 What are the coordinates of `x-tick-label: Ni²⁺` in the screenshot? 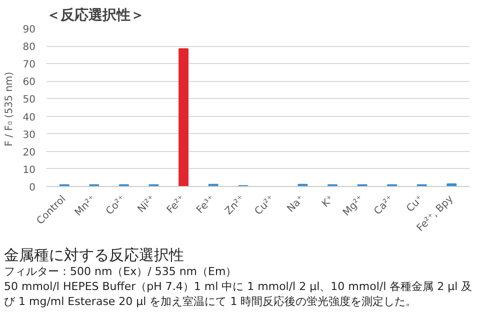 It's located at (147, 205).